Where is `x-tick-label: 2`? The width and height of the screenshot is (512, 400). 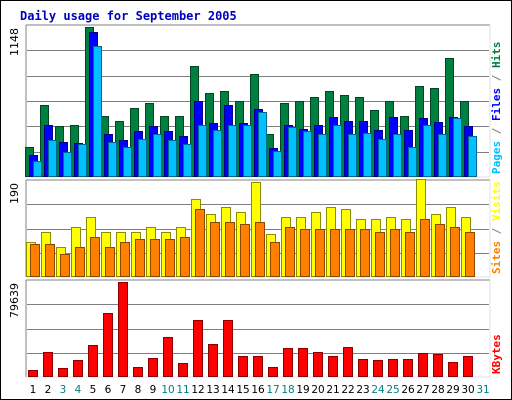
x-tick-label: 2 is located at coordinates (48, 390).